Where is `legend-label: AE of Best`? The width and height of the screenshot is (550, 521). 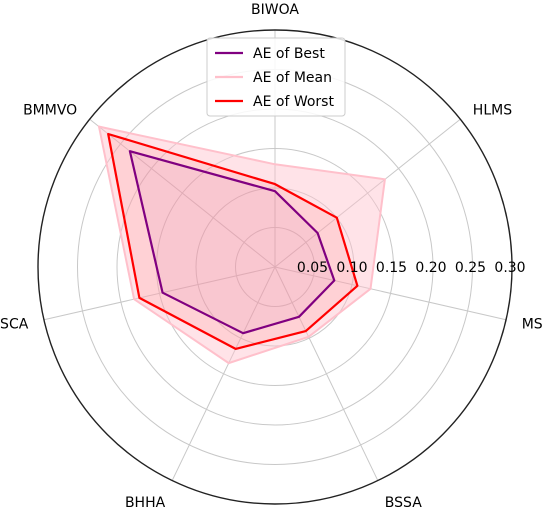
legend-label: AE of Best is located at coordinates (289, 54).